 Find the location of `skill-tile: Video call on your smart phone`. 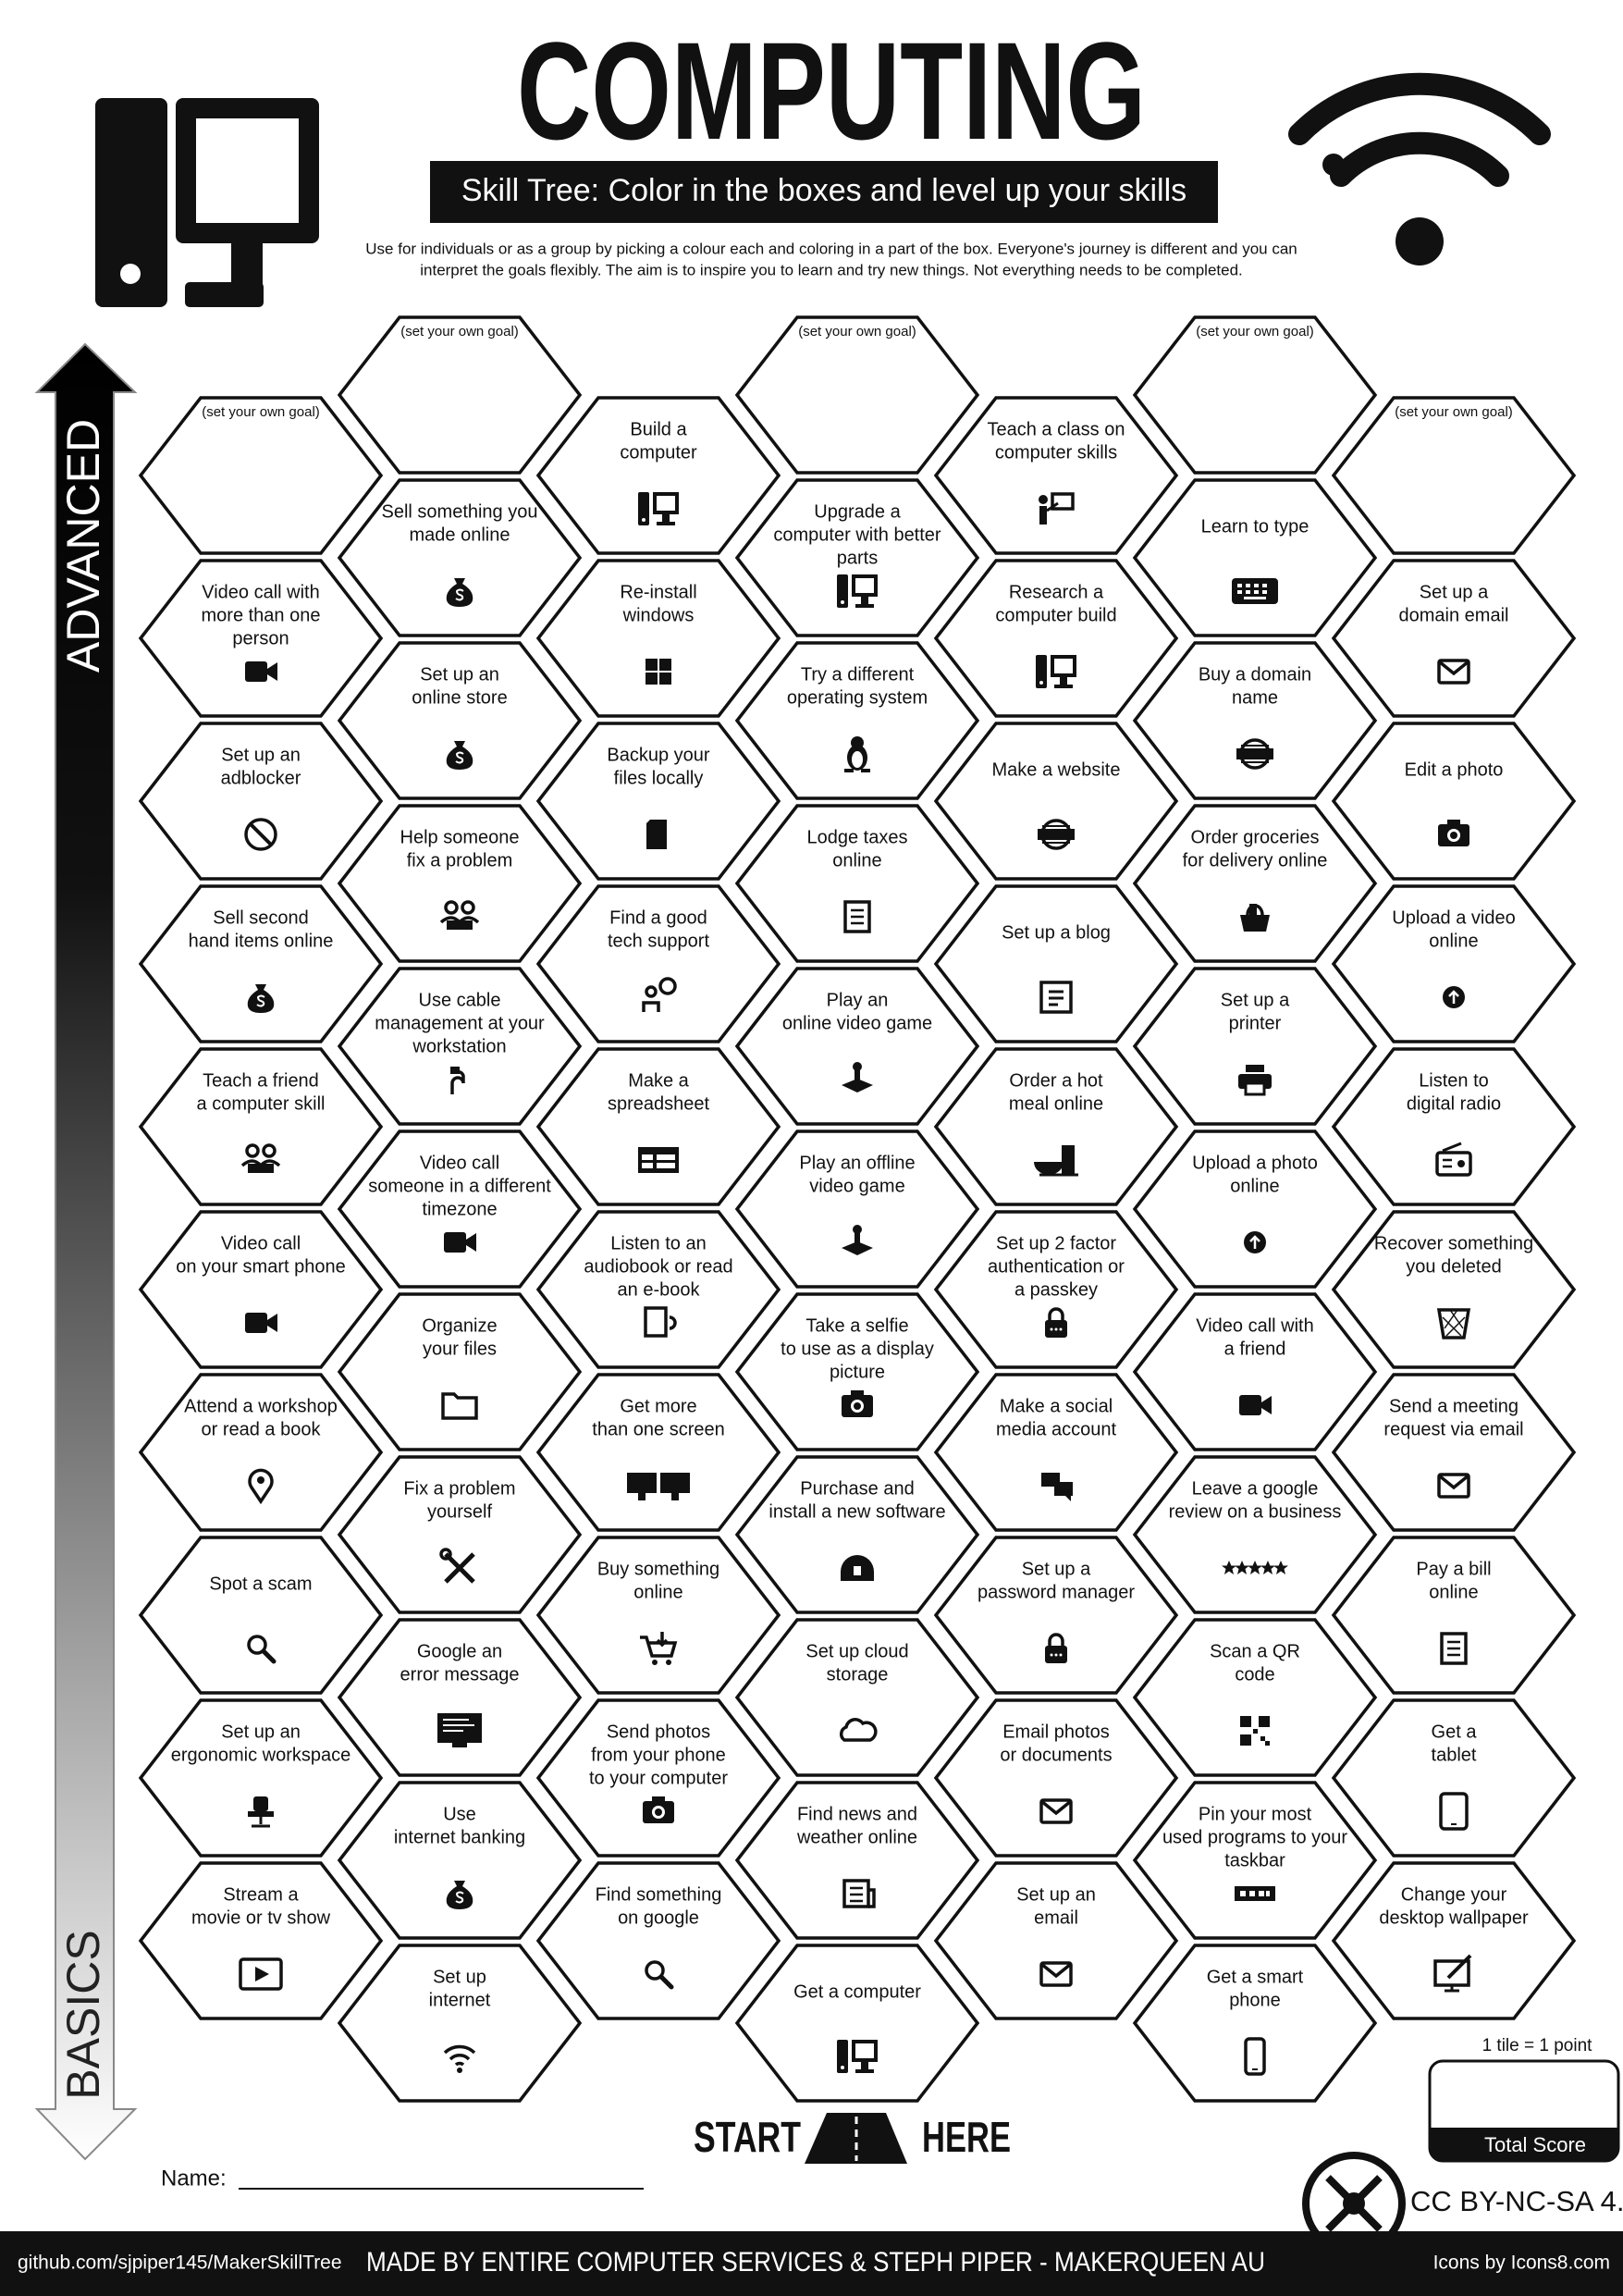

skill-tile: Video call on your smart phone is located at coordinates (261, 1289).